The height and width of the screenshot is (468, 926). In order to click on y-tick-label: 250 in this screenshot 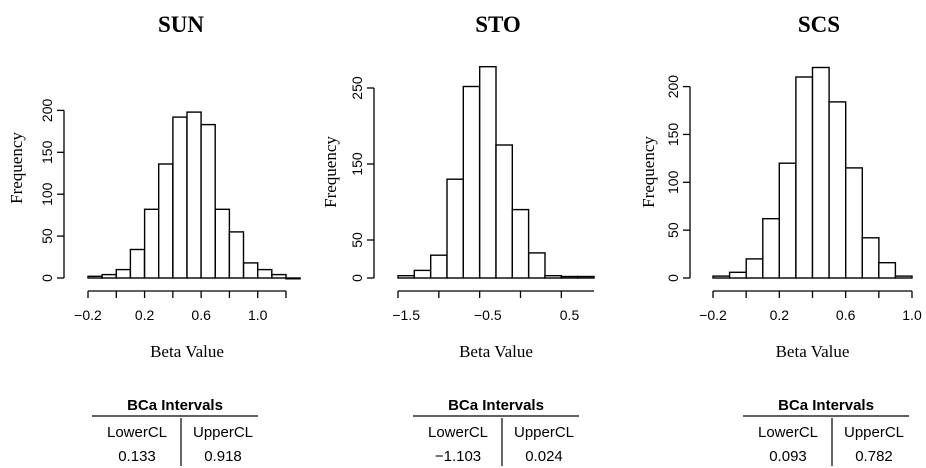, I will do `click(357, 88)`.